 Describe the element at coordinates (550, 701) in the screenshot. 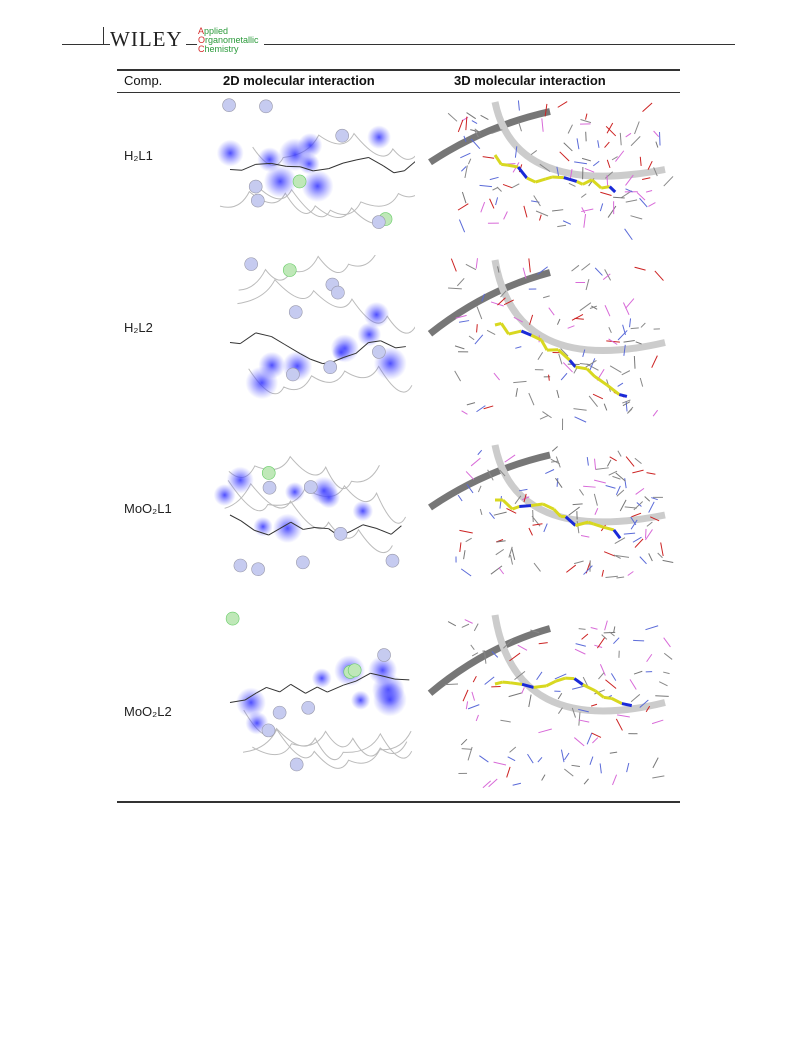

I see `interaction-3d` at that location.